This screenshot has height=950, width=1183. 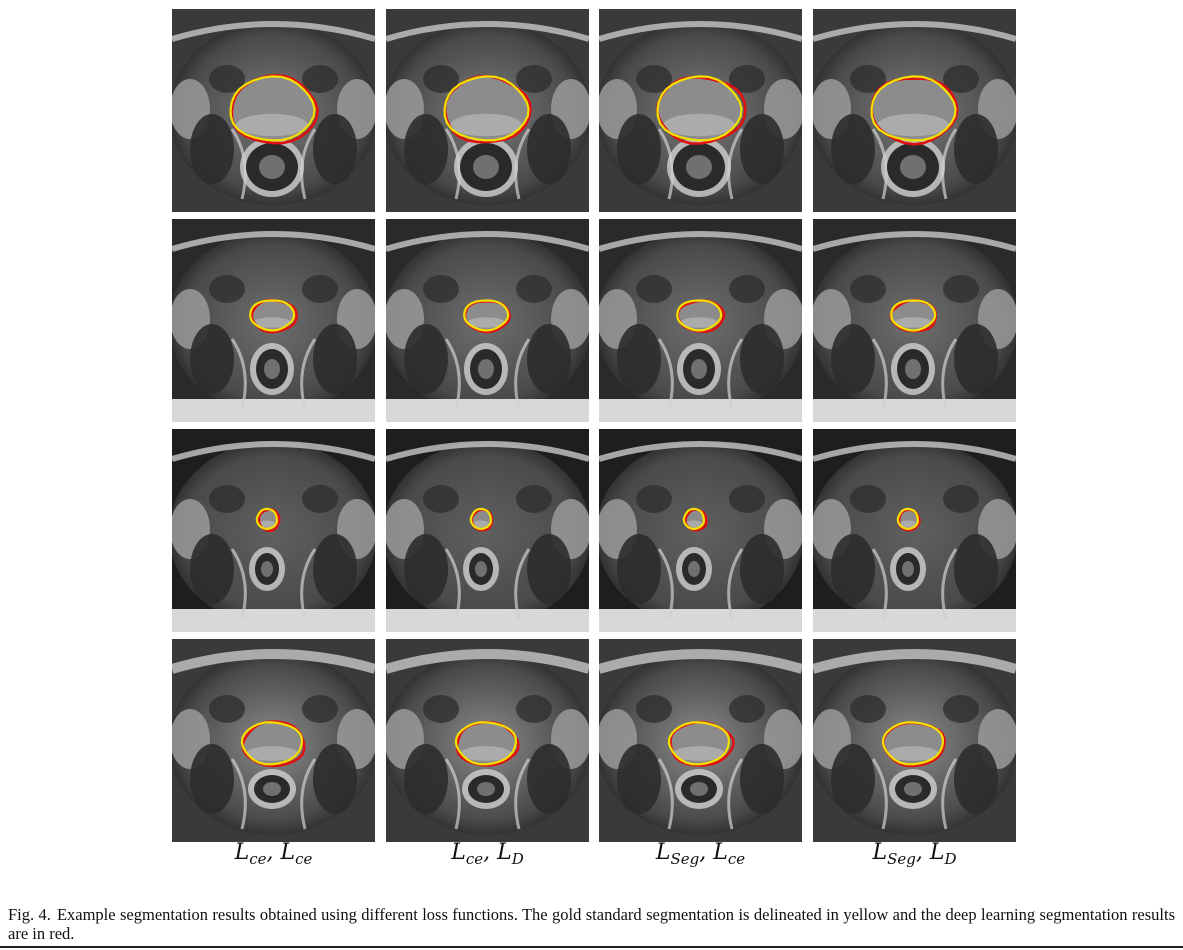 I want to click on mri-panel-r3-c4, so click(x=914, y=530).